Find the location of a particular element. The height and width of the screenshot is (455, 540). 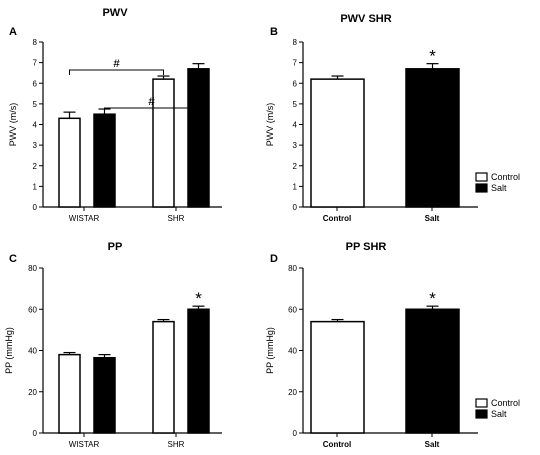

chart-title: PP SHR is located at coordinates (366, 247).